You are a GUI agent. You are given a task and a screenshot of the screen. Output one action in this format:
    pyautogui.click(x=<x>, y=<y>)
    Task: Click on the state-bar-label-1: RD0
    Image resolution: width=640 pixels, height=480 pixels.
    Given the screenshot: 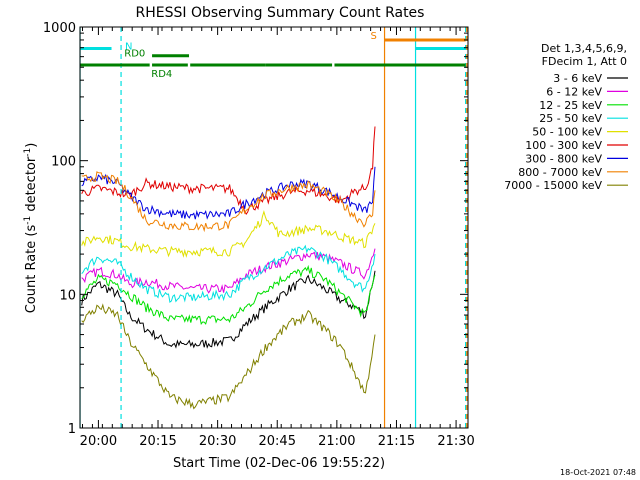 What is the action you would take?
    pyautogui.click(x=134, y=54)
    